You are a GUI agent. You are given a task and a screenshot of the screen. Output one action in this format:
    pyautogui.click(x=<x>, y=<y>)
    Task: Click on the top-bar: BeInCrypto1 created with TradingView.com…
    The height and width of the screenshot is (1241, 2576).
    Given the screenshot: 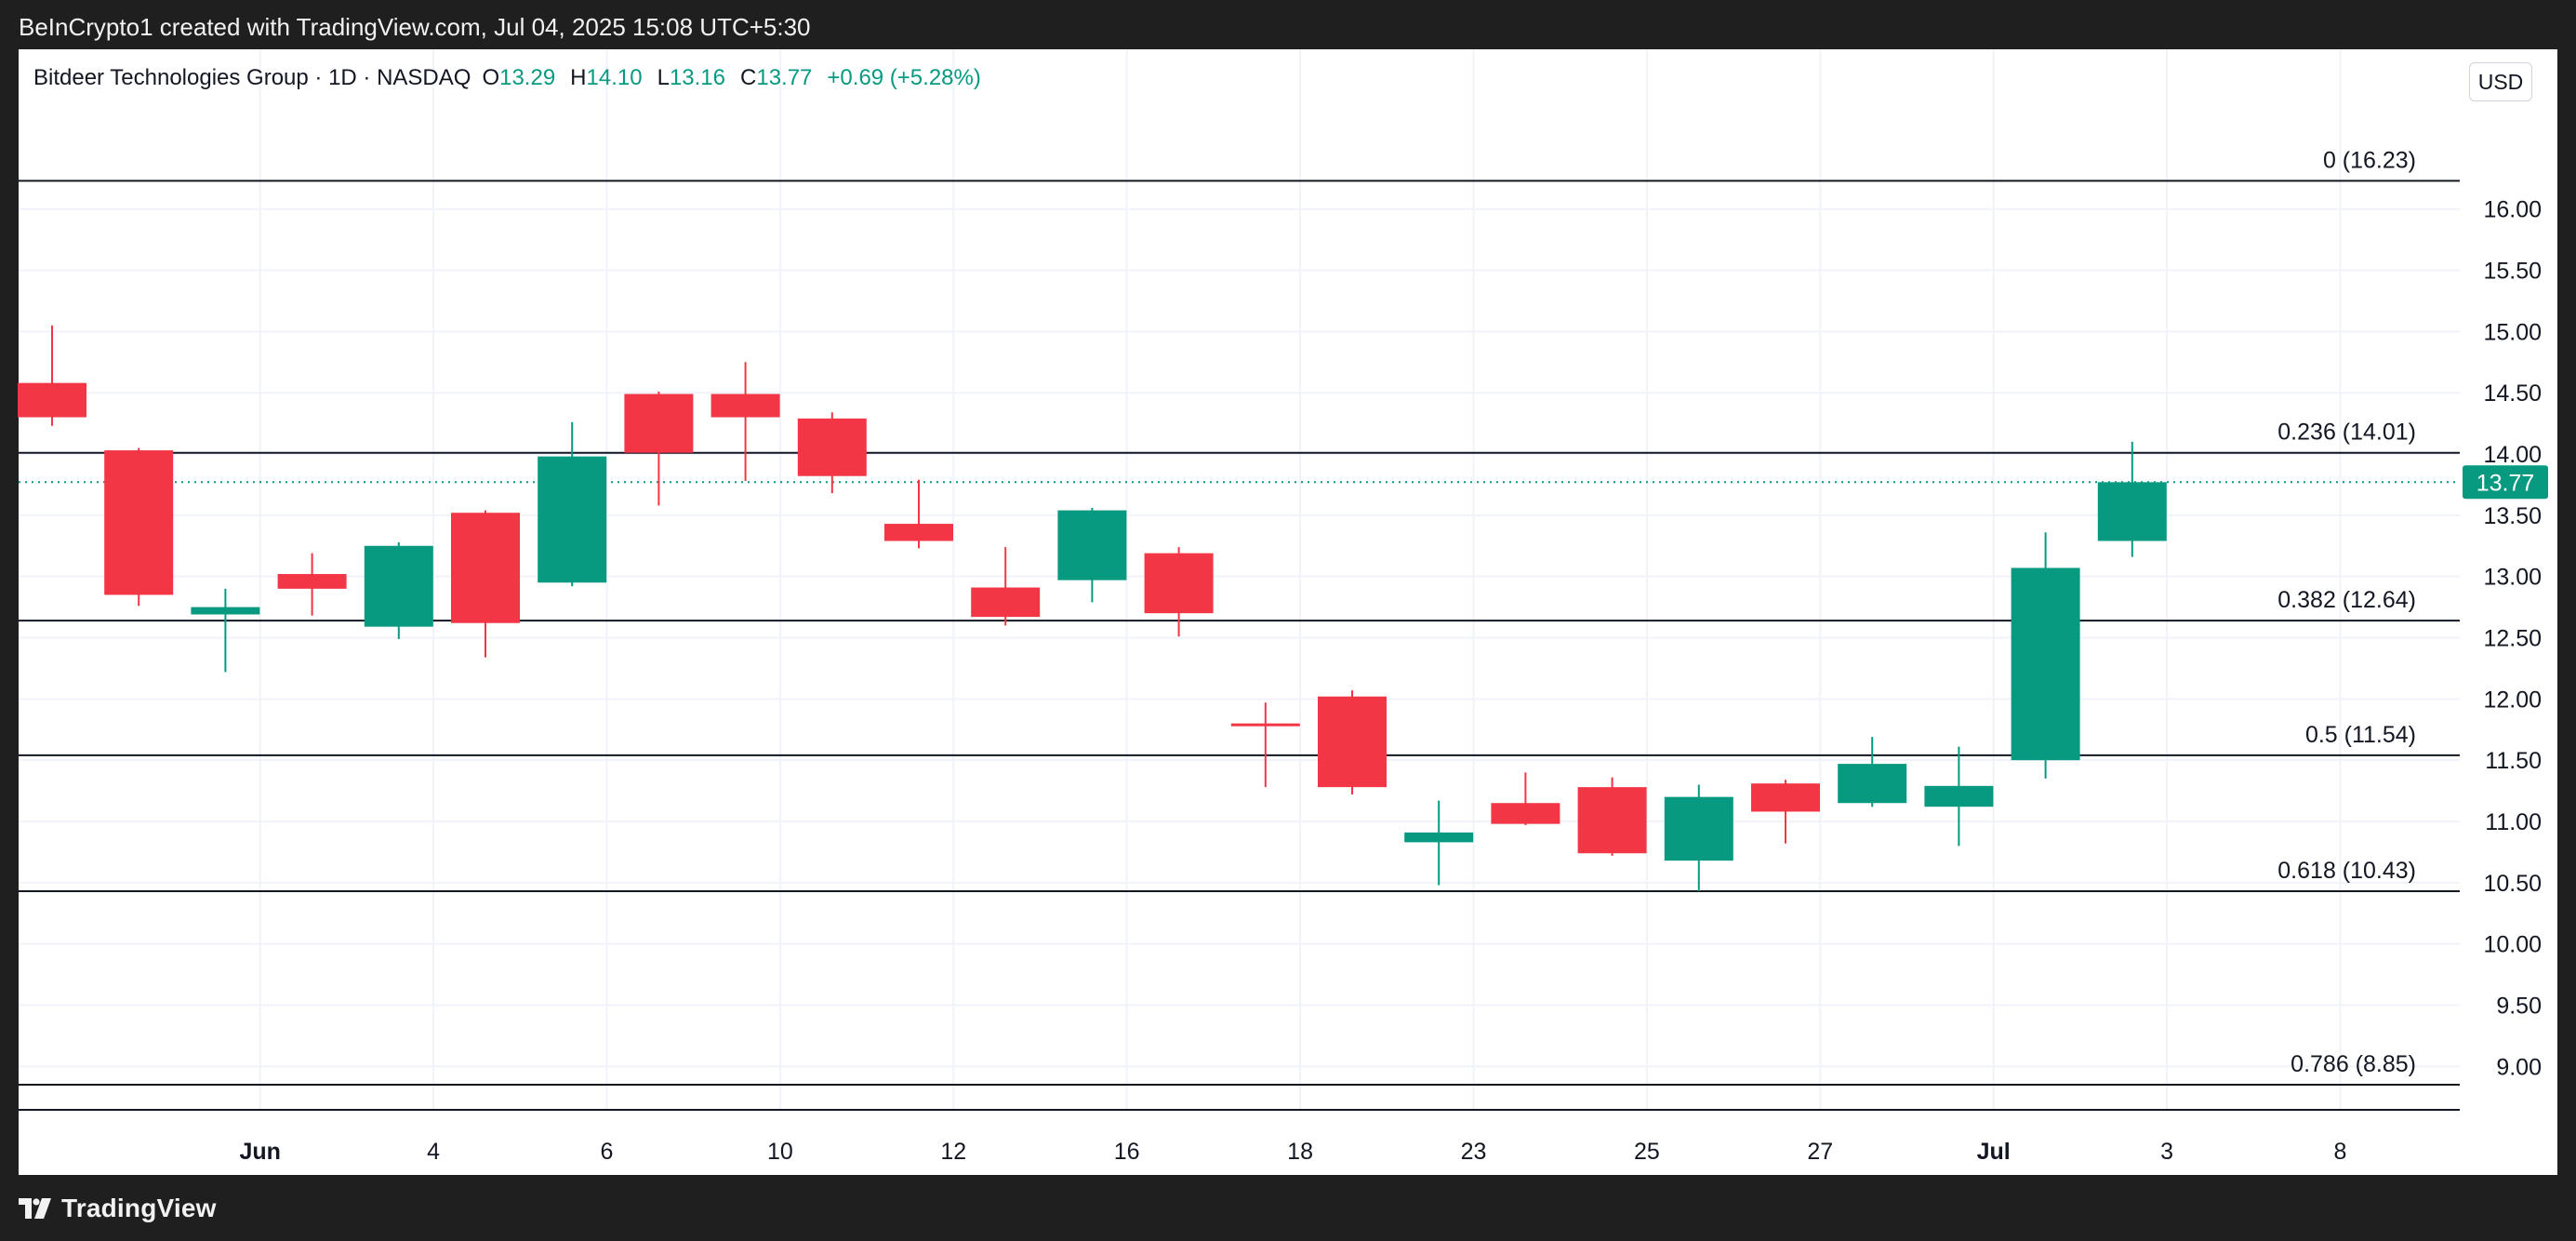 What is the action you would take?
    pyautogui.click(x=1288, y=24)
    